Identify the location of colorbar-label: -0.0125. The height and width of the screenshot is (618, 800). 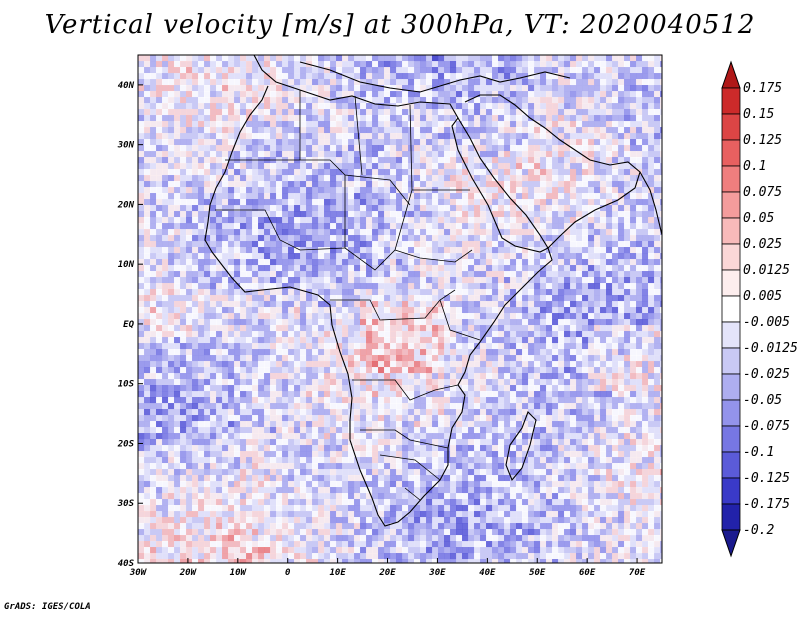
(770, 348).